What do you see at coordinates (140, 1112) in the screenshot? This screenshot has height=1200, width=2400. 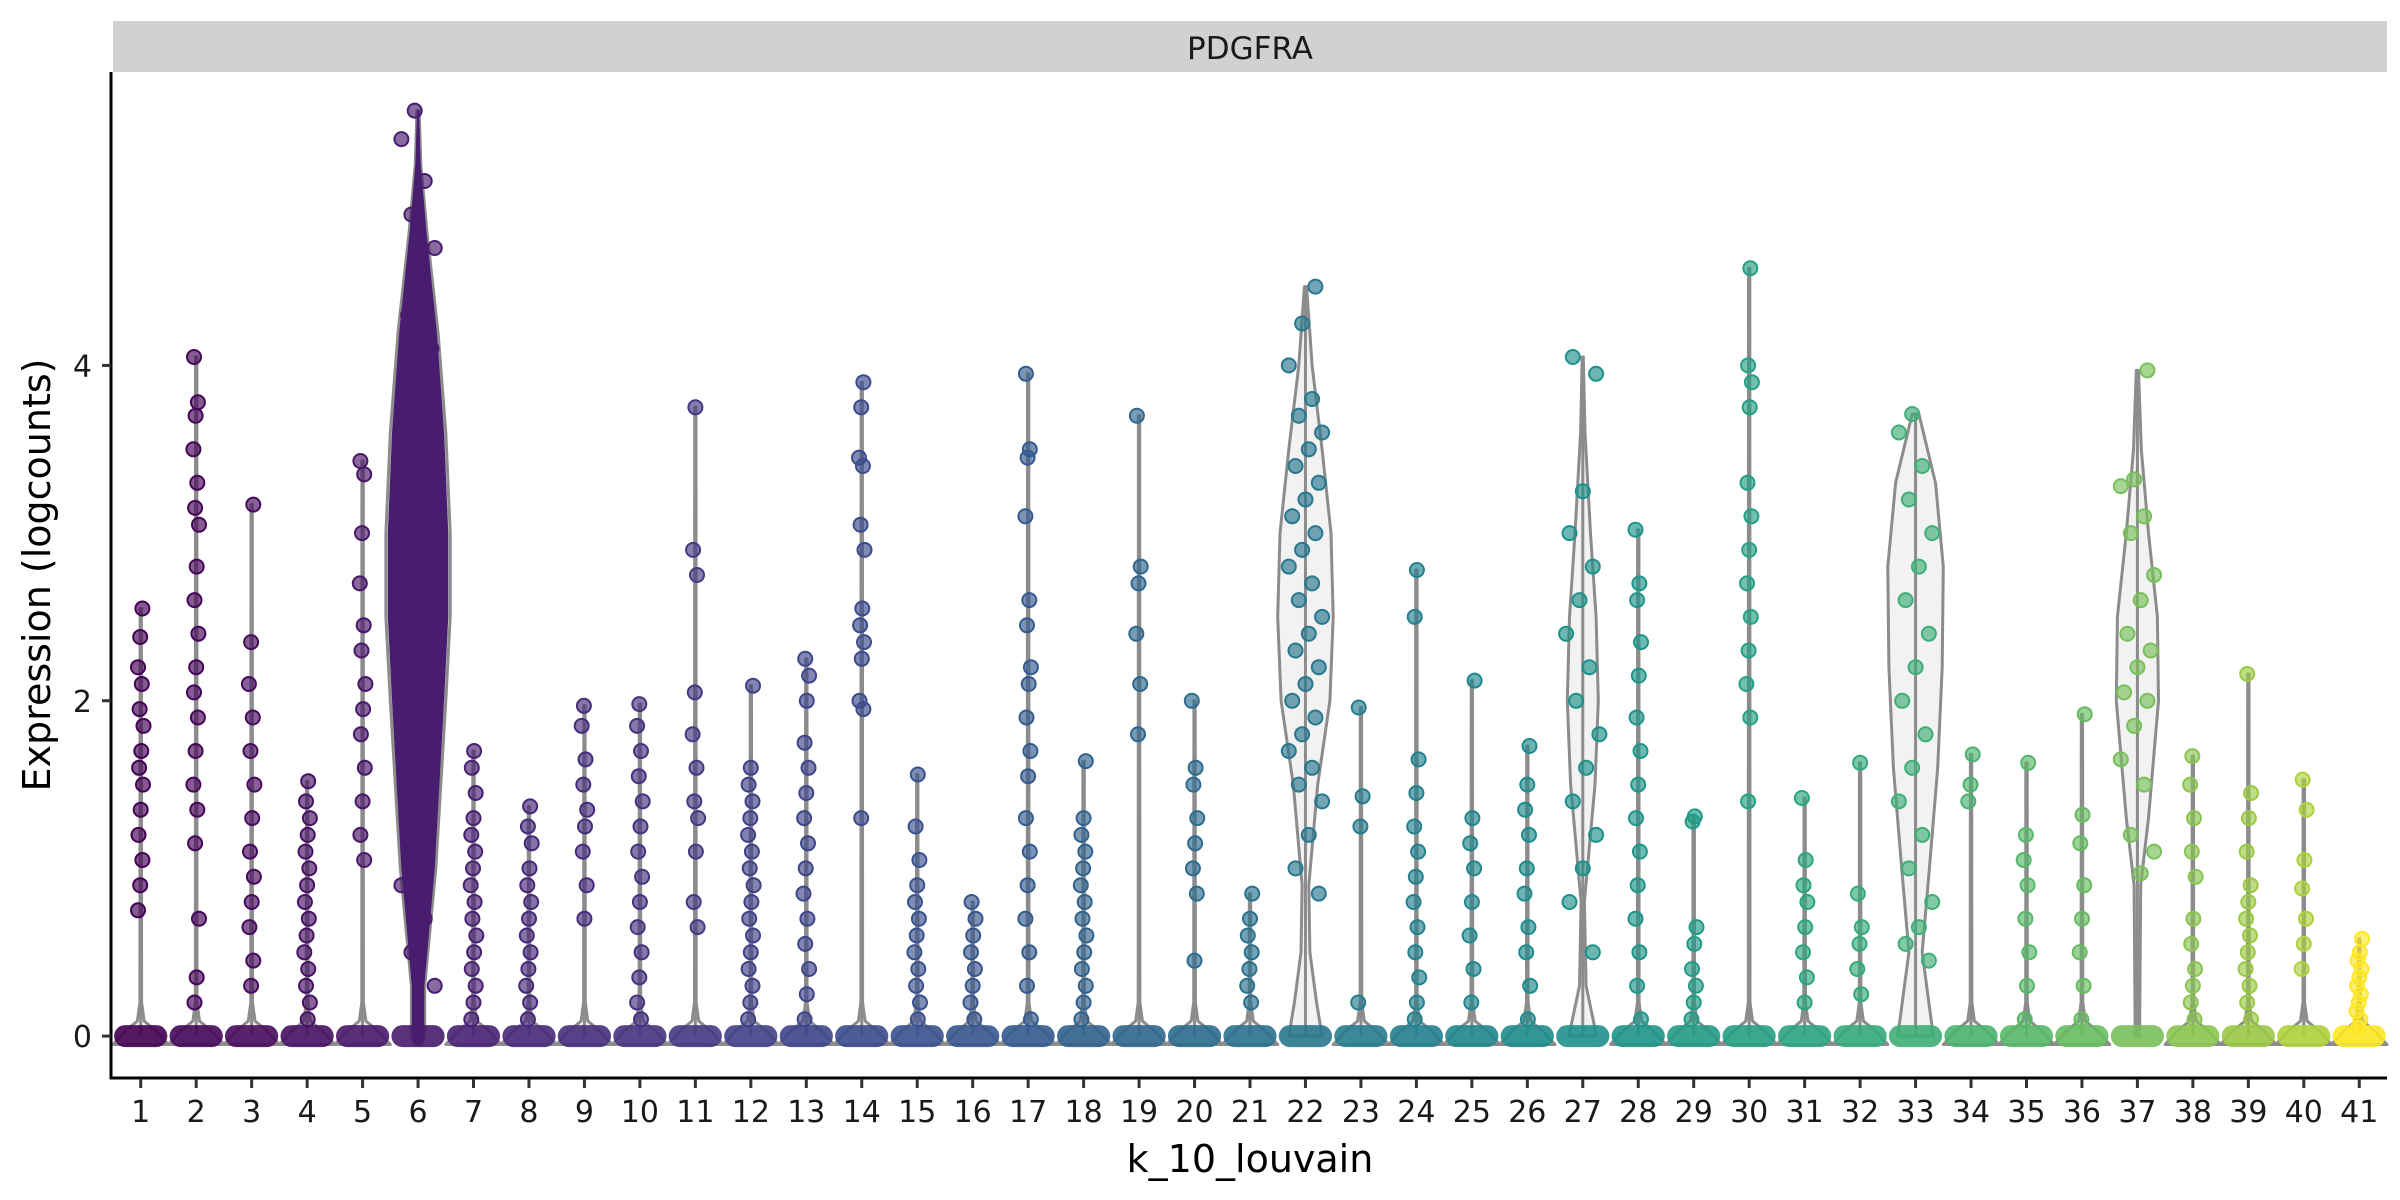 I see `x-tick-label-1: 1` at bounding box center [140, 1112].